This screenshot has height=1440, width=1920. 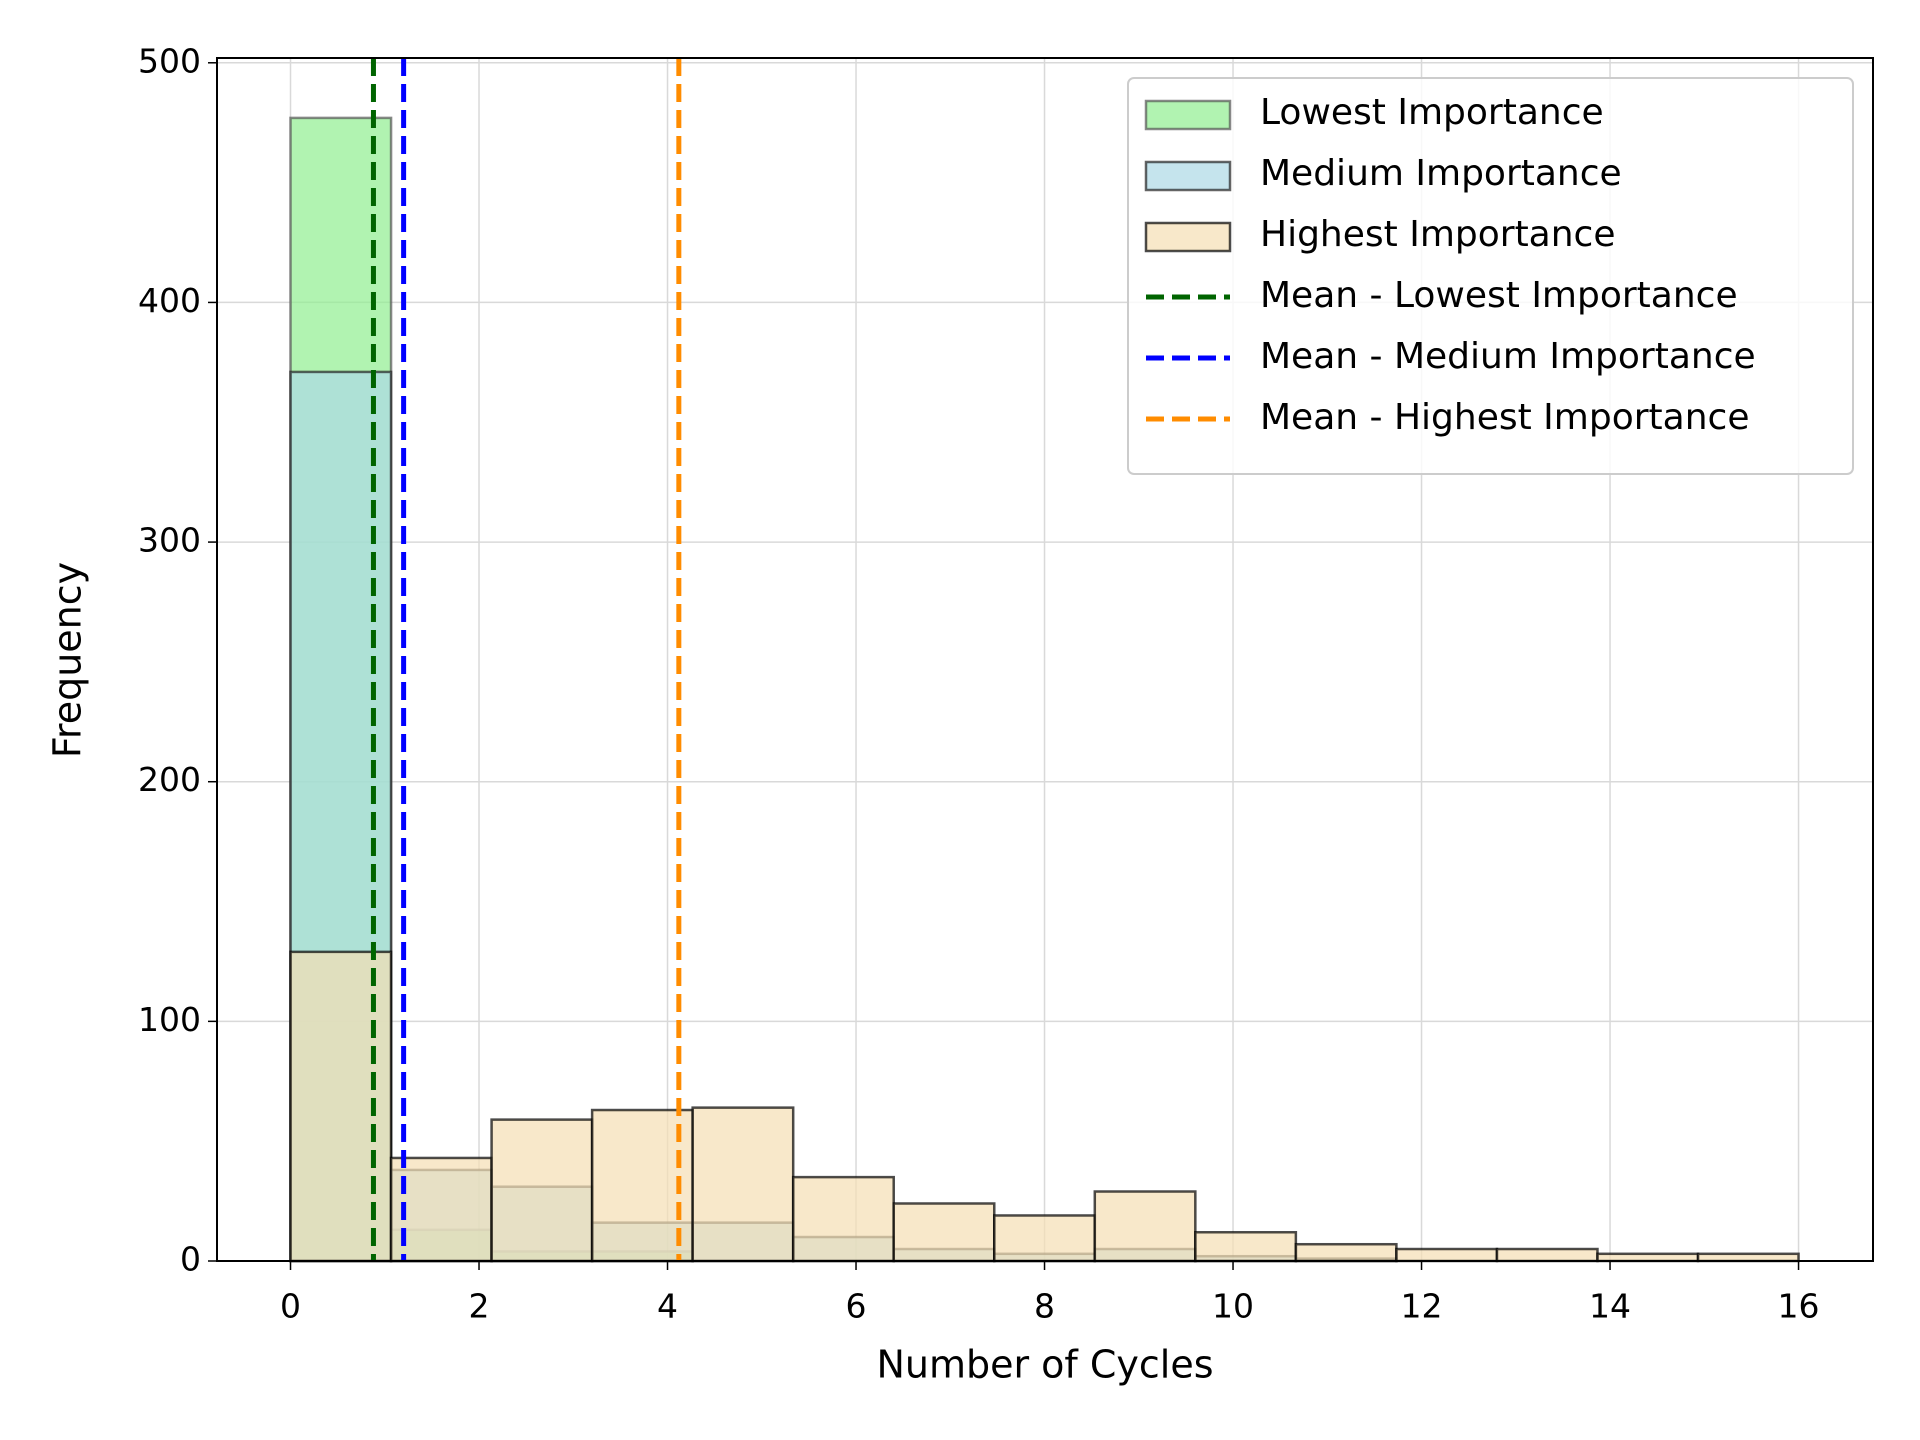 I want to click on x-tick-label: 2, so click(x=479, y=1306).